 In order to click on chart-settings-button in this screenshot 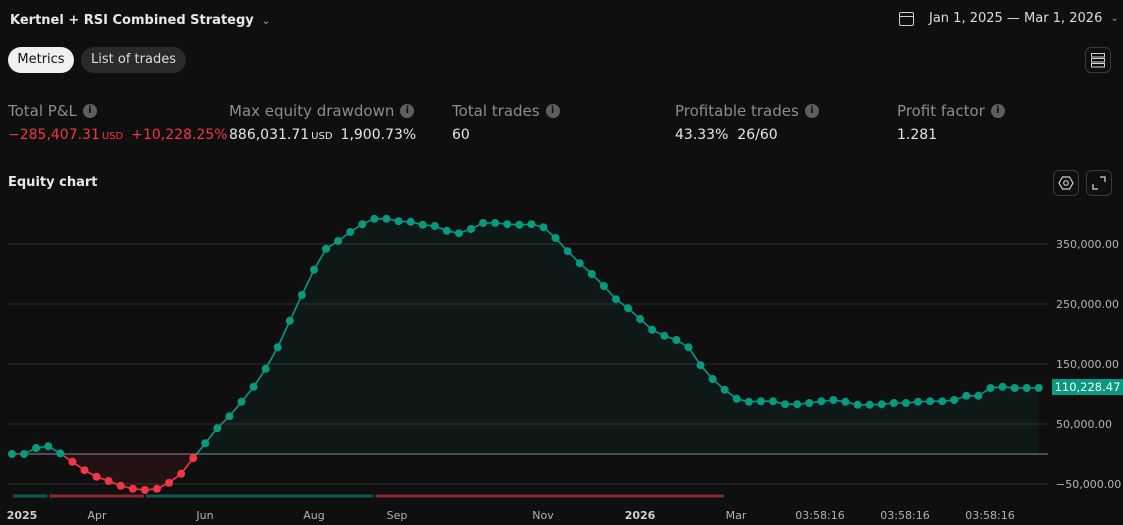, I will do `click(1066, 183)`.